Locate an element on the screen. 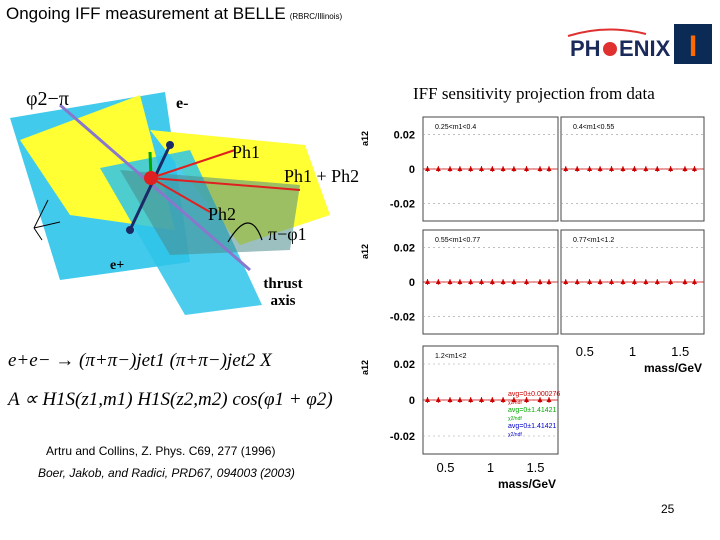 This screenshot has width=720, height=540. ph1-label: Ph1 is located at coordinates (246, 152).